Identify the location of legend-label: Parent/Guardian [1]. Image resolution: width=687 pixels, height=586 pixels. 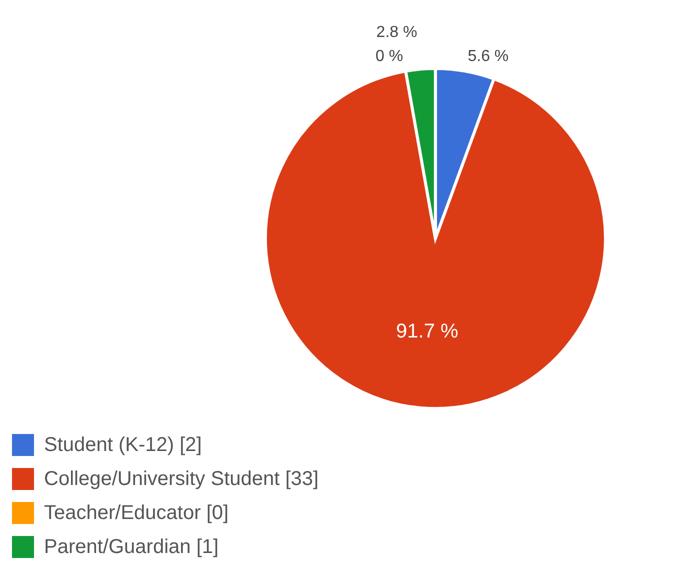
(131, 547).